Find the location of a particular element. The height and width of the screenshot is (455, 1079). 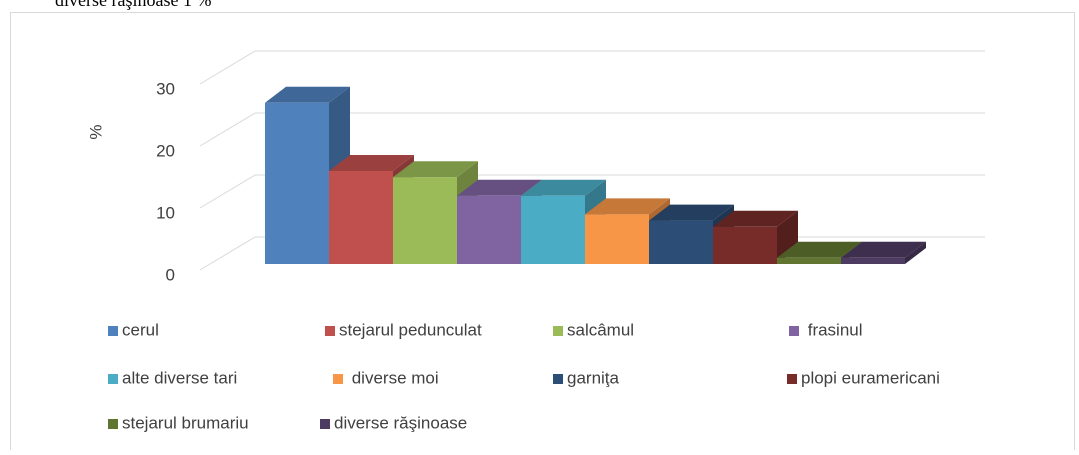

legend-label: salcâmul is located at coordinates (600, 329).